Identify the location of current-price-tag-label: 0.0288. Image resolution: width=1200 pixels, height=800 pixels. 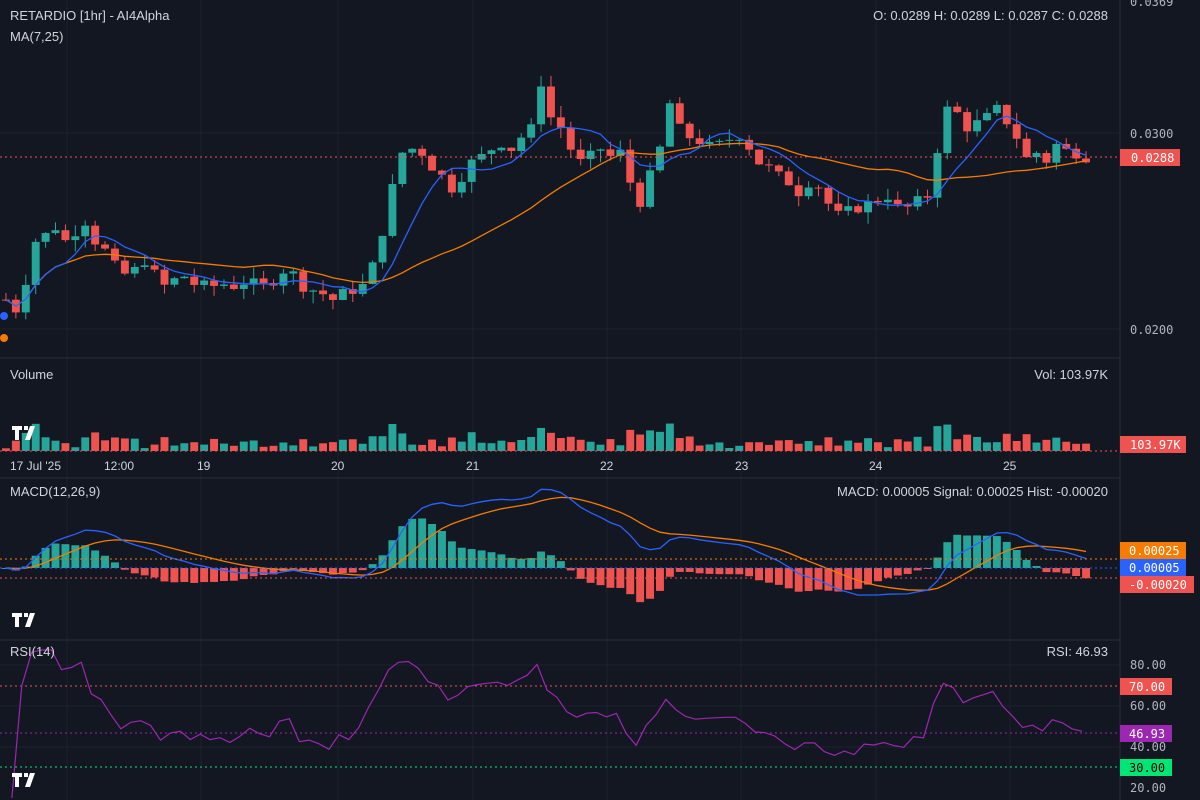
(1152, 158).